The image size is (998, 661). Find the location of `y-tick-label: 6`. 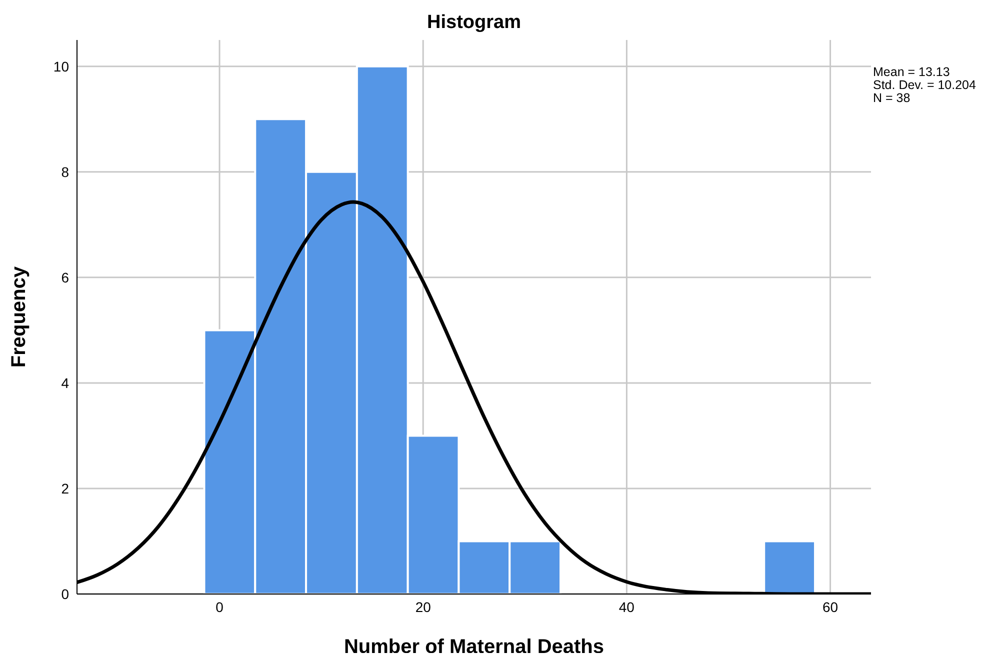

y-tick-label: 6 is located at coordinates (65, 277).